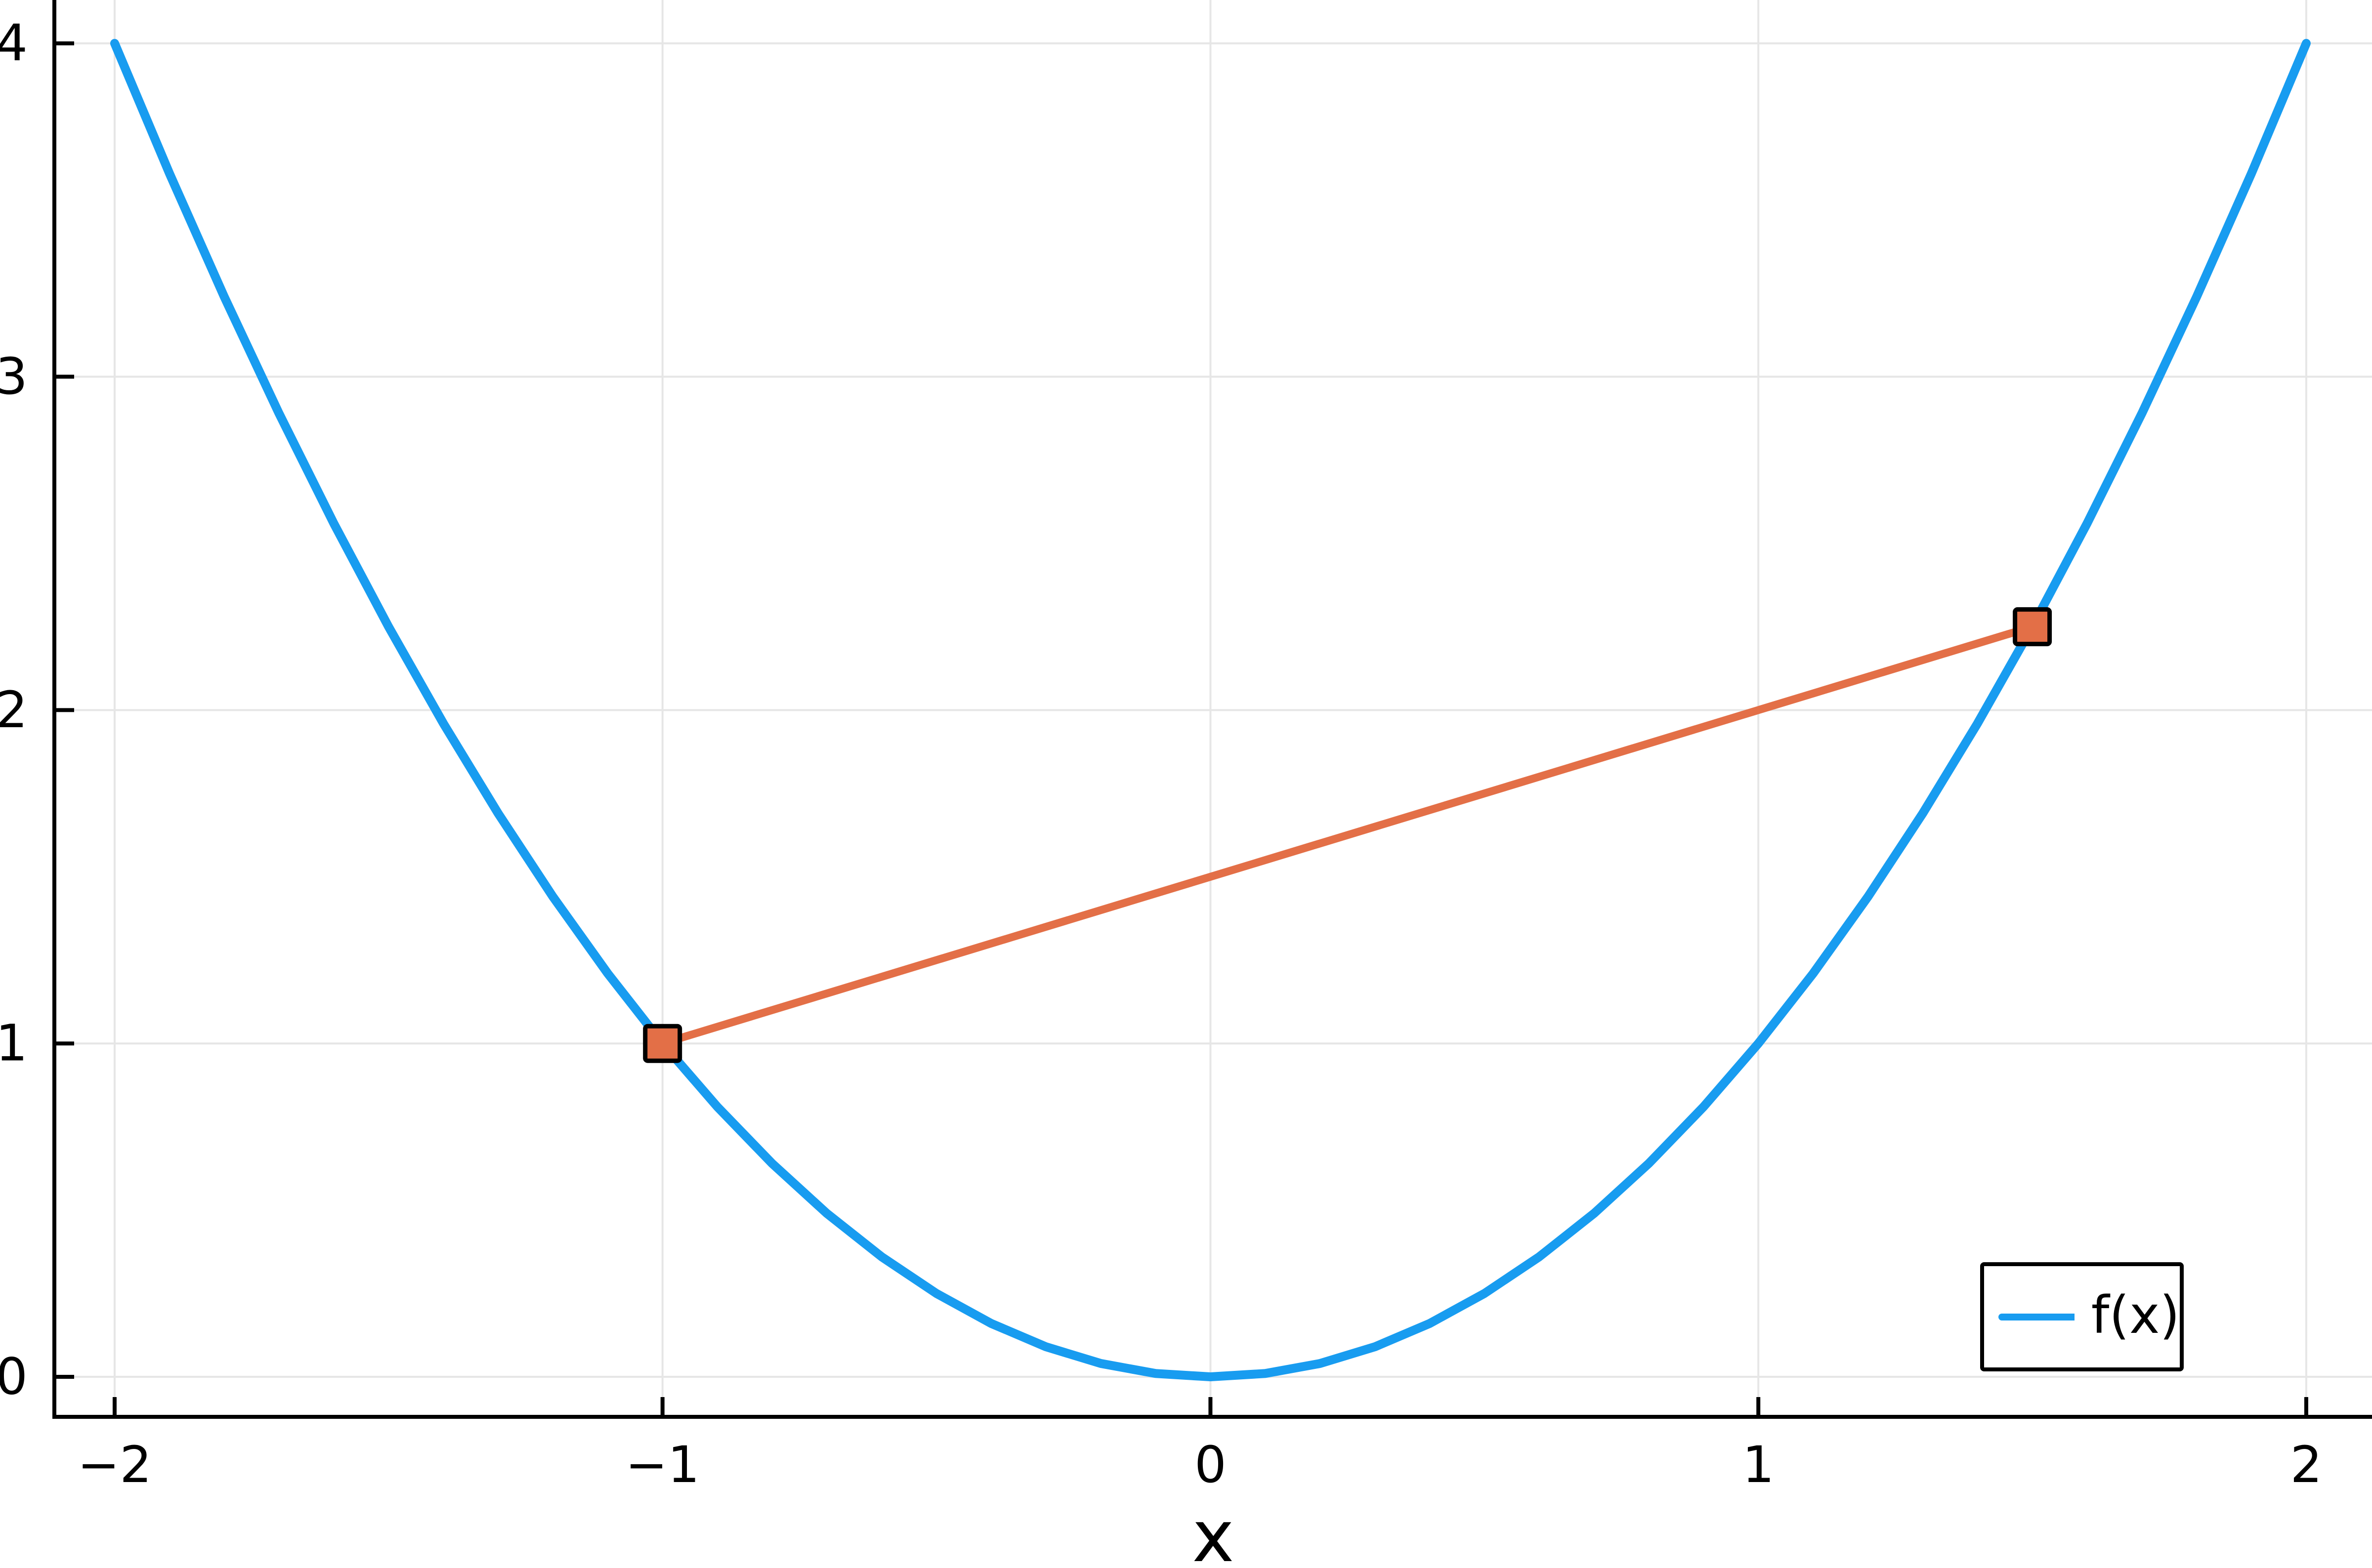  Describe the element at coordinates (14, 1377) in the screenshot. I see `y-tick-label: 0` at that location.